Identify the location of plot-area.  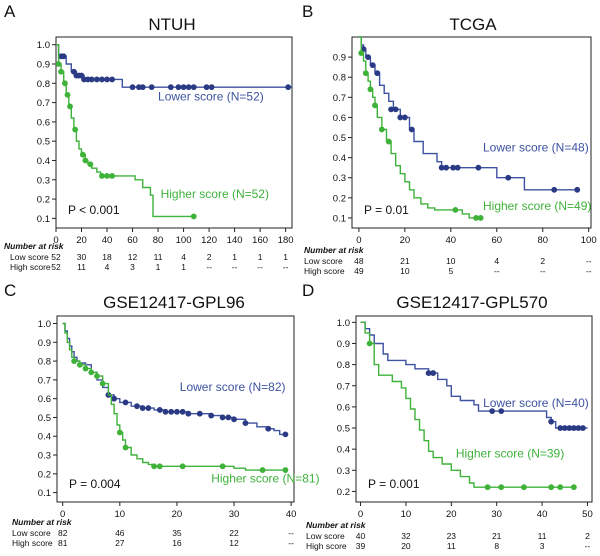
(474, 409).